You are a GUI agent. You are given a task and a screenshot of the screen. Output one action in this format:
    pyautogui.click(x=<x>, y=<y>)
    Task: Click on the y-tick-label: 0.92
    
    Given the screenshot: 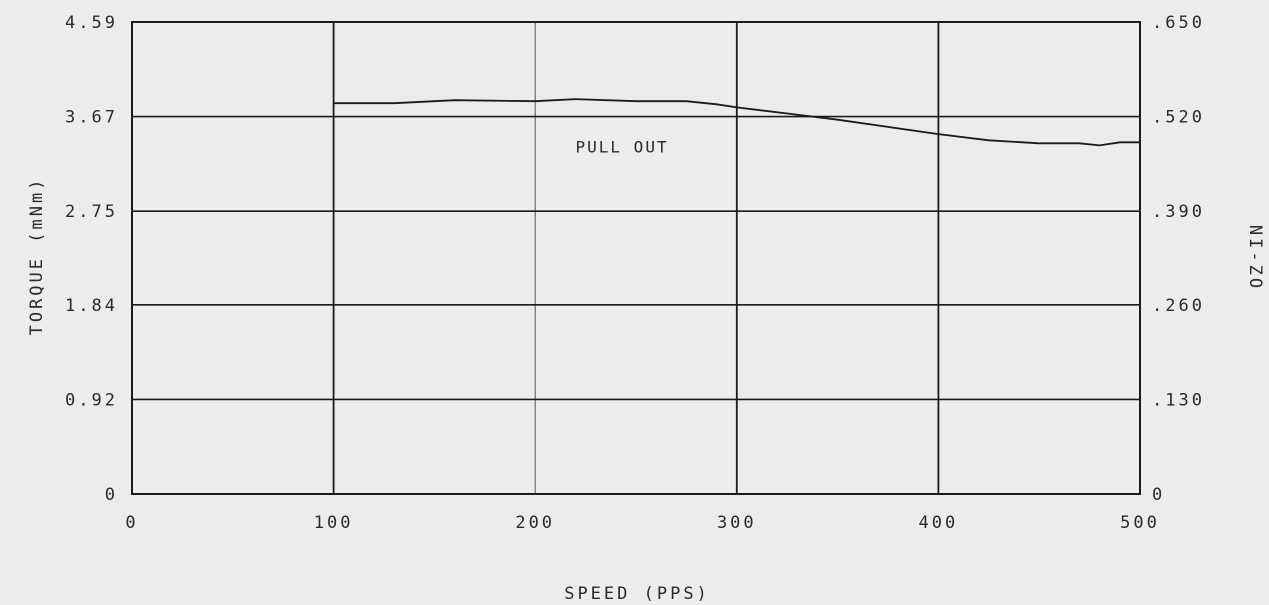 What is the action you would take?
    pyautogui.click(x=91, y=400)
    